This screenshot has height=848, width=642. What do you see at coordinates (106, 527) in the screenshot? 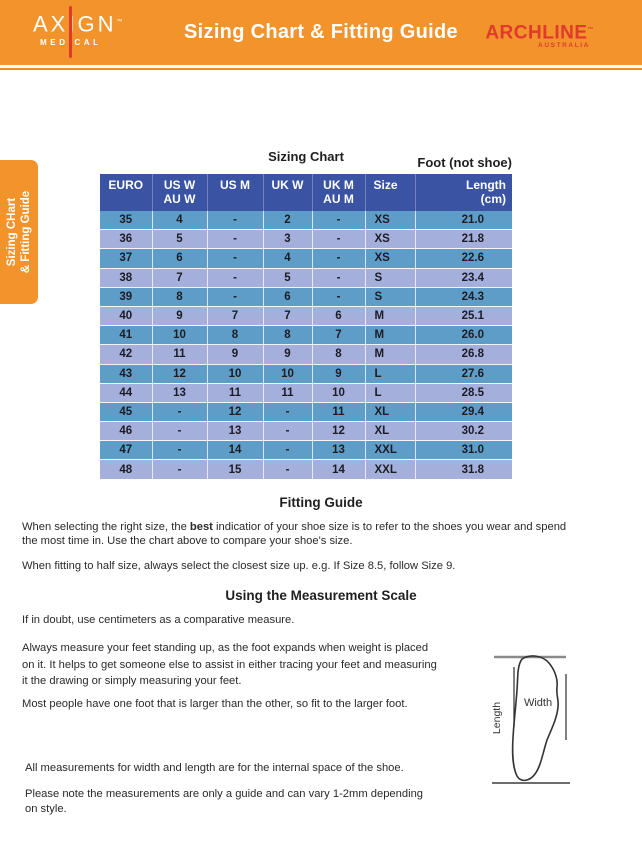
I see `paragraph1-text-start: When selecting the right size, the` at bounding box center [106, 527].